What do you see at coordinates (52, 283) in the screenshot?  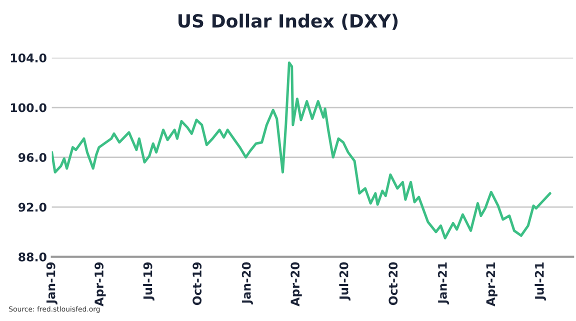 I see `x-tick-label: Jan-19` at bounding box center [52, 283].